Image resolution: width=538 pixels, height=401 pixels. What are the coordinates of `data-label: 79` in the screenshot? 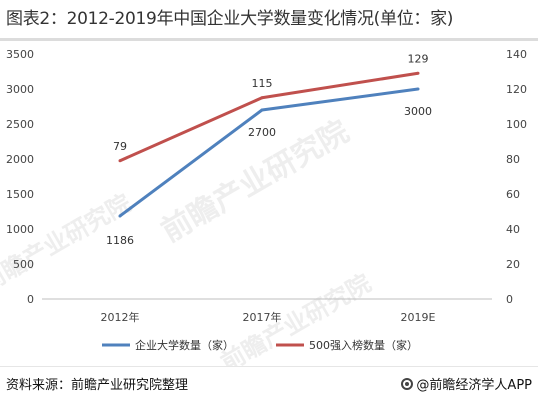 It's located at (120, 146).